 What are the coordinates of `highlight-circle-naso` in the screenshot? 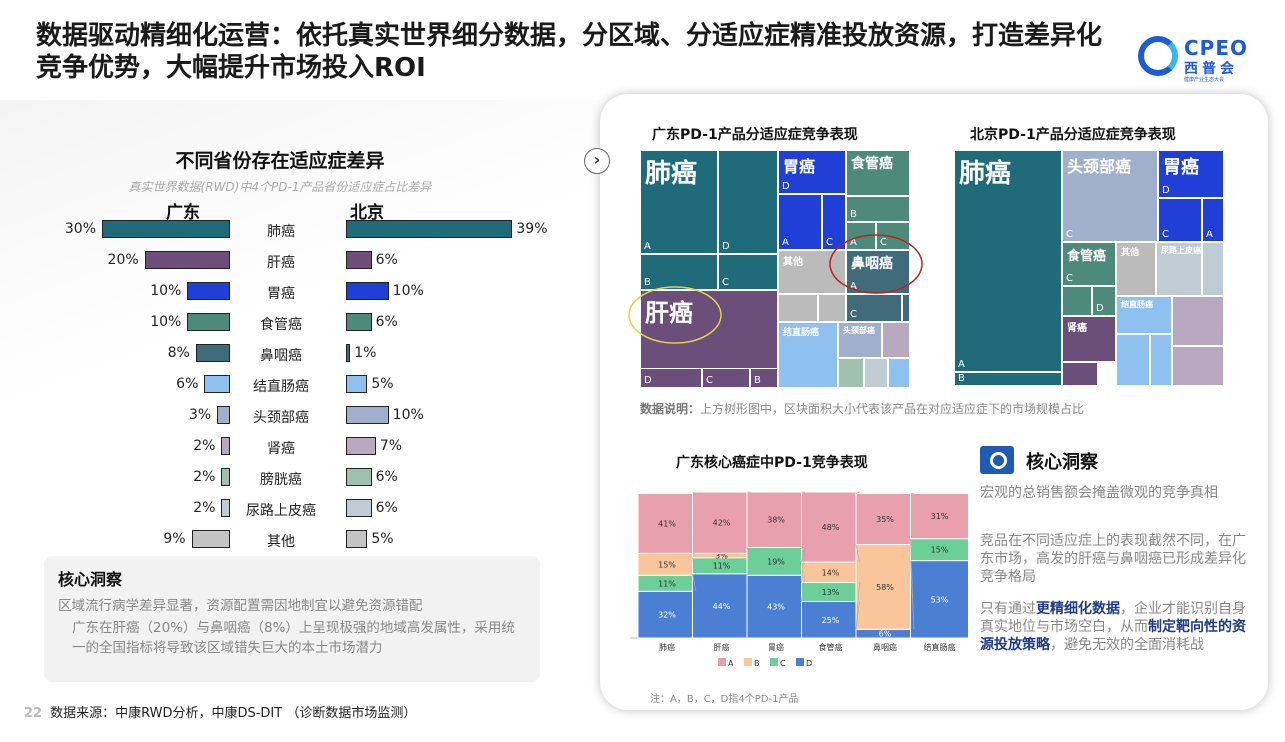 It's located at (876, 264).